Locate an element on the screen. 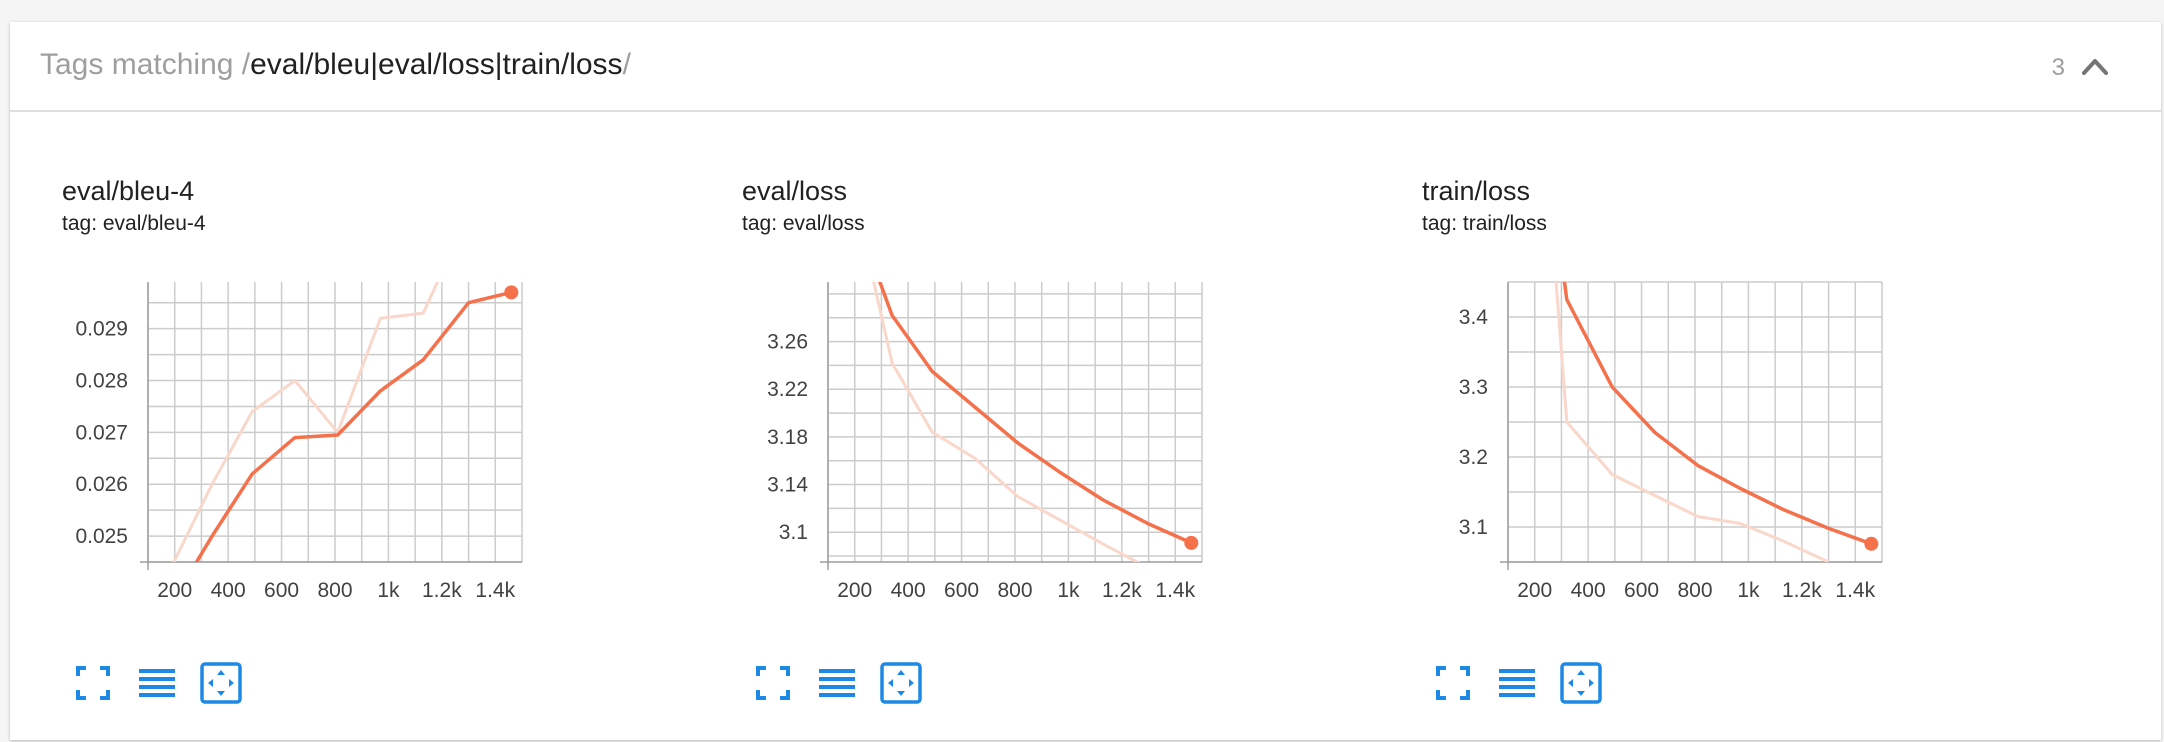 This screenshot has height=742, width=2164. y-tick-label: 0.029 is located at coordinates (101, 329).